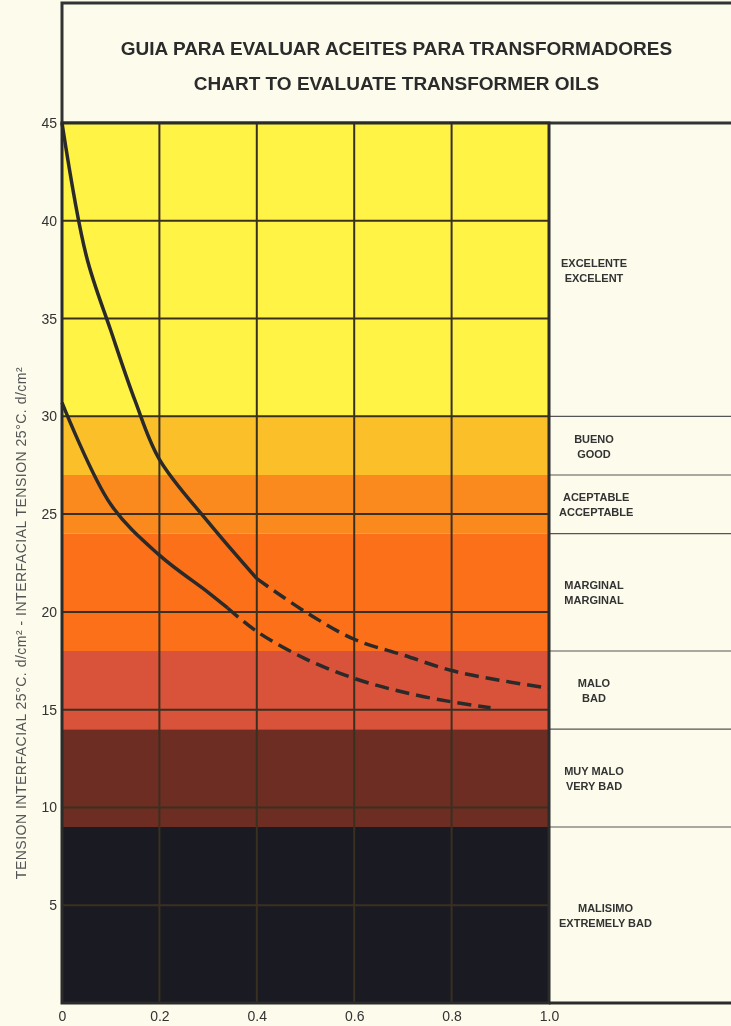  What do you see at coordinates (49, 709) in the screenshot?
I see `y-tick-label: 15` at bounding box center [49, 709].